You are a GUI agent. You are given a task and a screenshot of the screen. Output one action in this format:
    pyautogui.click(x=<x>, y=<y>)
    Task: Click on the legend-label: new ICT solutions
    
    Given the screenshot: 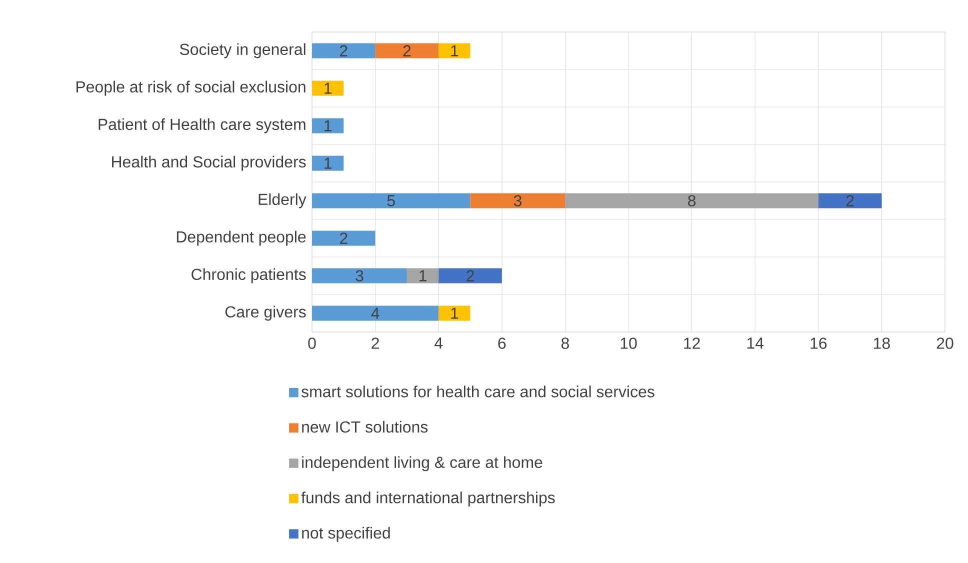 What is the action you would take?
    pyautogui.click(x=365, y=426)
    